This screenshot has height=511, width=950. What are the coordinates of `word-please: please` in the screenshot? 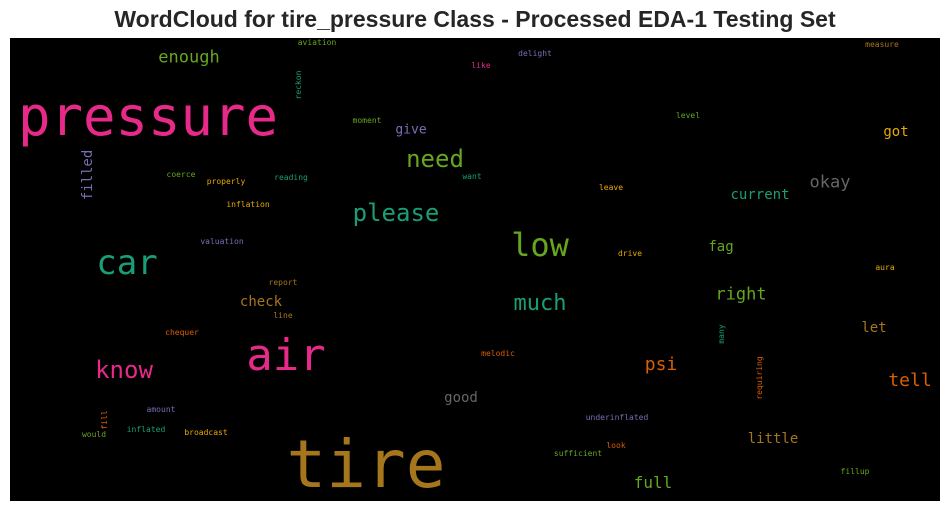 It's located at (396, 213).